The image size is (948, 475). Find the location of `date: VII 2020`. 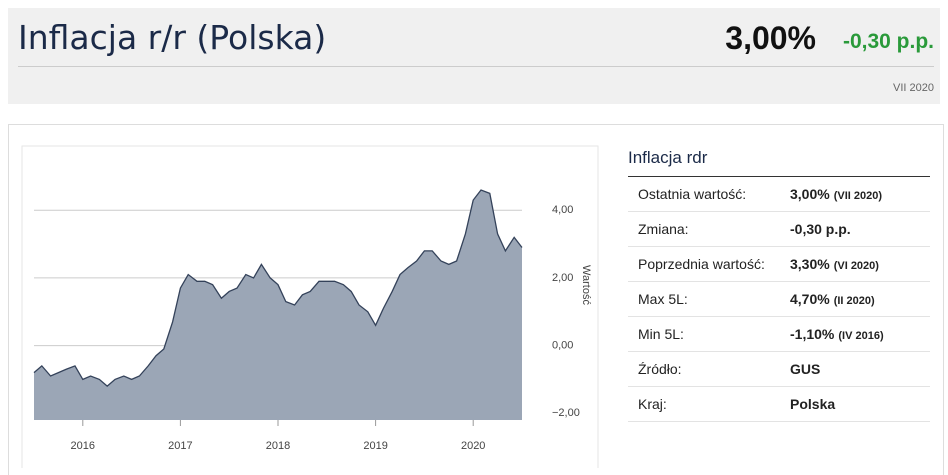

date: VII 2020 is located at coordinates (913, 88).